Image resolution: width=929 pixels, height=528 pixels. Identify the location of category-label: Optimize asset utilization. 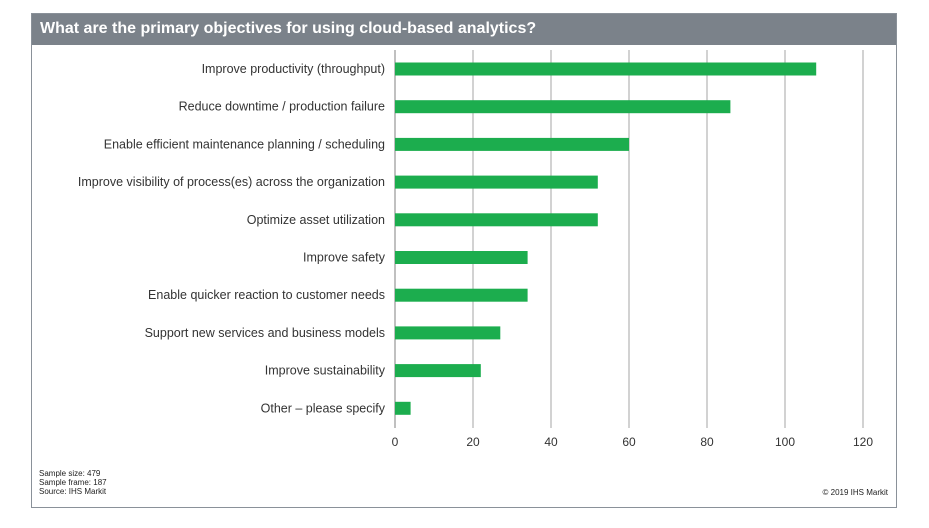
(316, 220).